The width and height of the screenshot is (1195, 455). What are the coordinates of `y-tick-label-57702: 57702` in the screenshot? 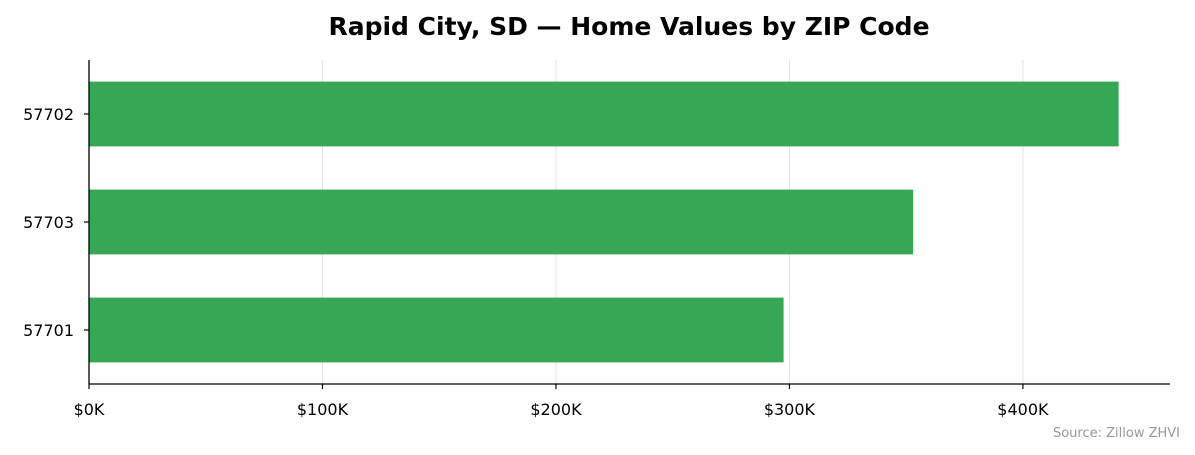 It's located at (48, 114).